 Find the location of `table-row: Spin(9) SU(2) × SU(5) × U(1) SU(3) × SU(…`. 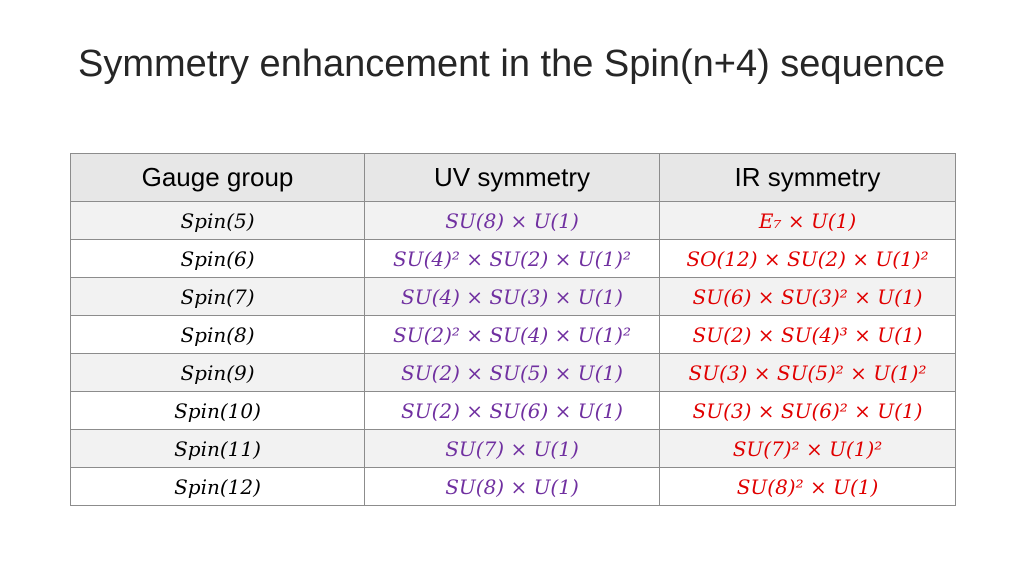

table-row: Spin(9) SU(2) × SU(5) × U(1) SU(3) × SU(… is located at coordinates (513, 372).